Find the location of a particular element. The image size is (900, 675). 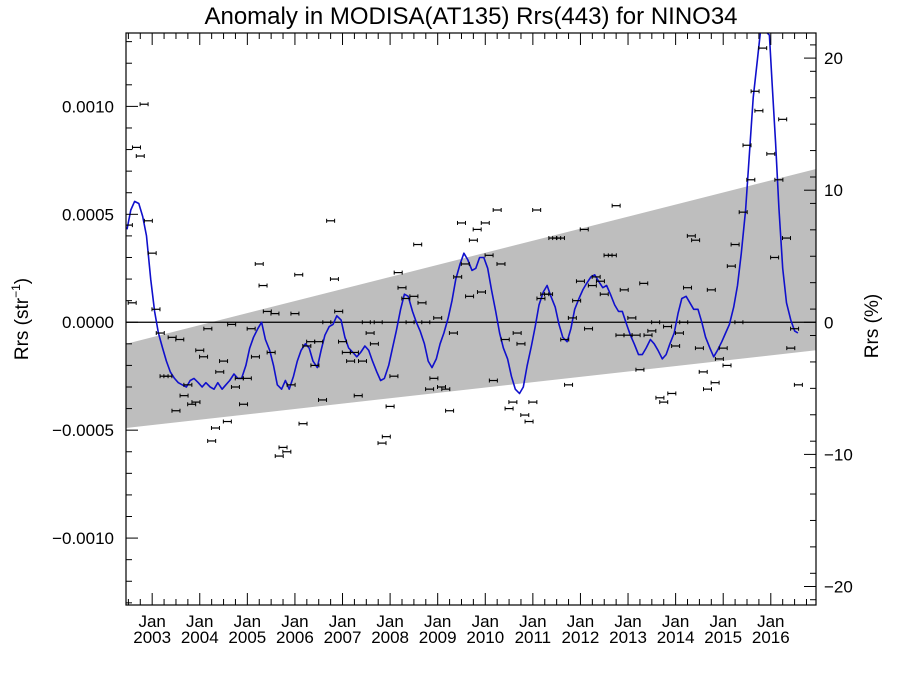

y-tick-label-right: −20 is located at coordinates (838, 587).